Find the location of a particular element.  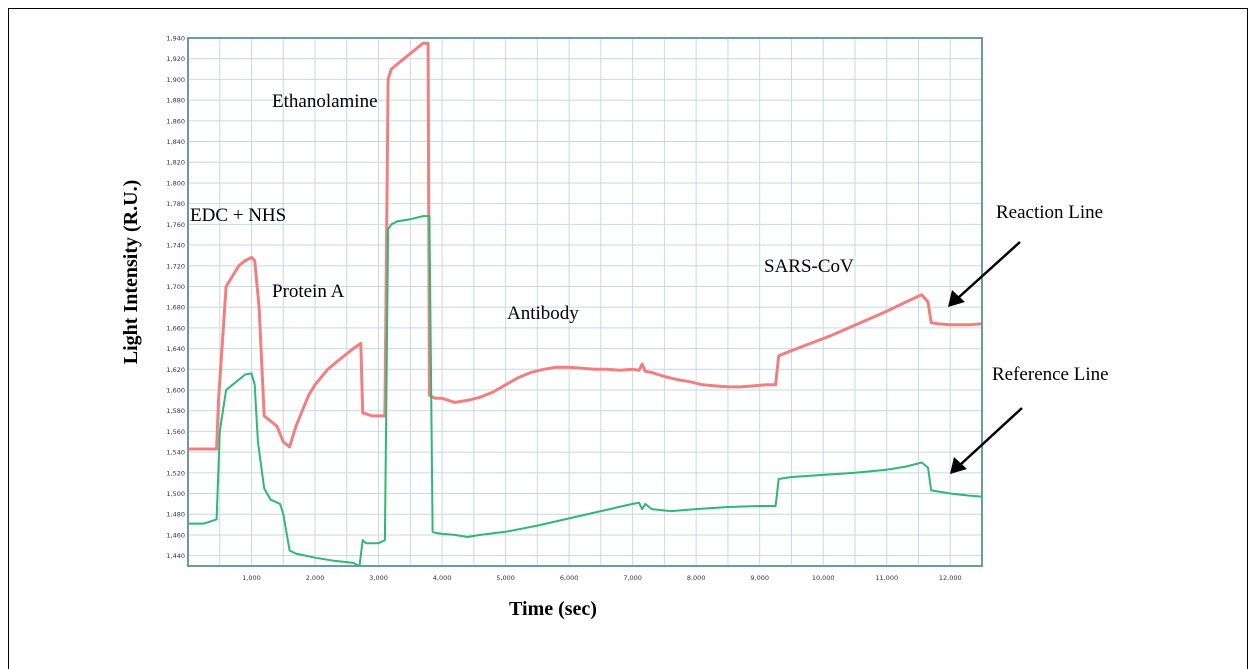

x-tick-label: 11,000 is located at coordinates (886, 578).